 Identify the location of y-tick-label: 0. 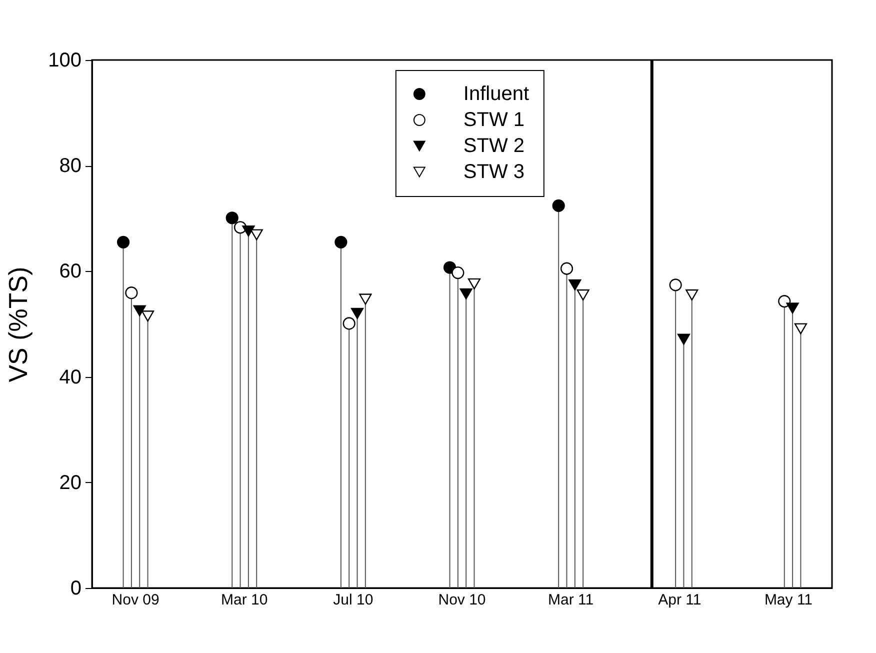
(76, 589).